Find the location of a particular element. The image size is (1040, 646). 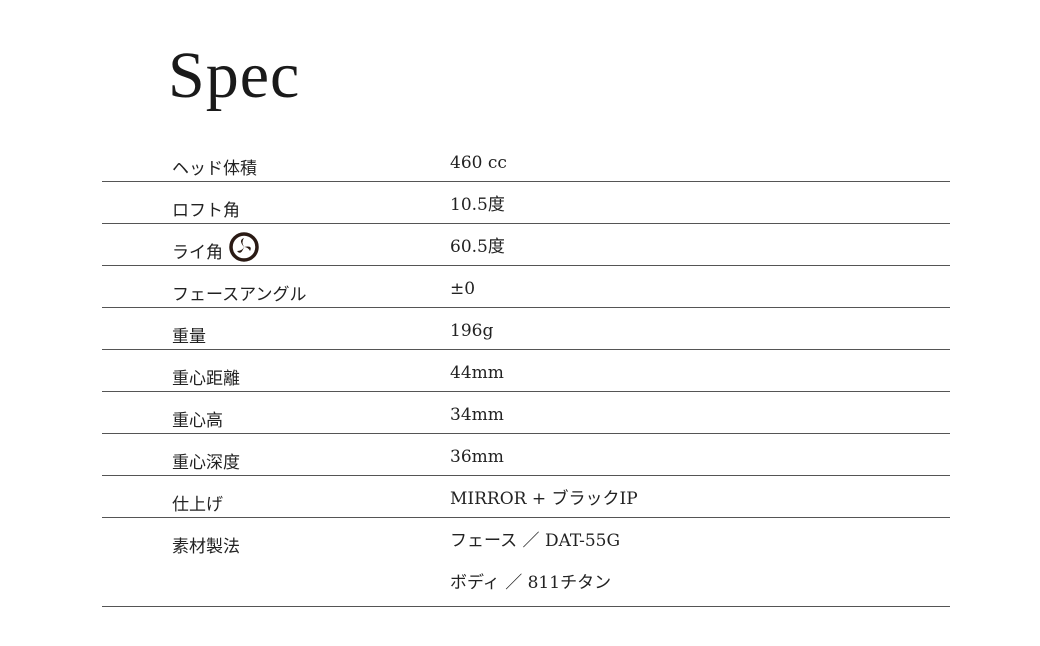

spec-label: ヘッド体積 is located at coordinates (214, 166).